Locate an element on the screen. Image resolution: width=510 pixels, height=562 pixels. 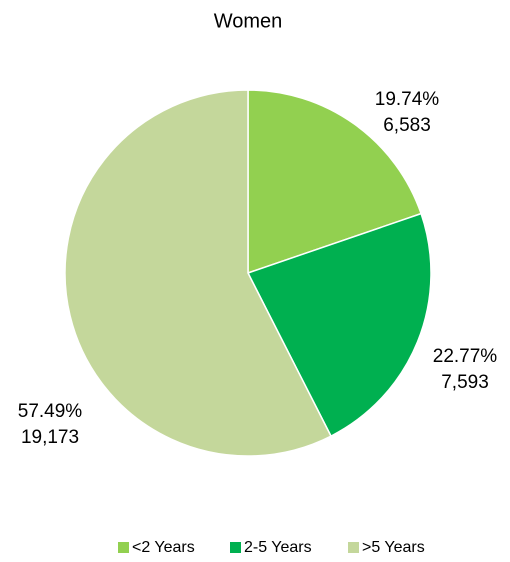
count-label: 19,173 is located at coordinates (50, 437).